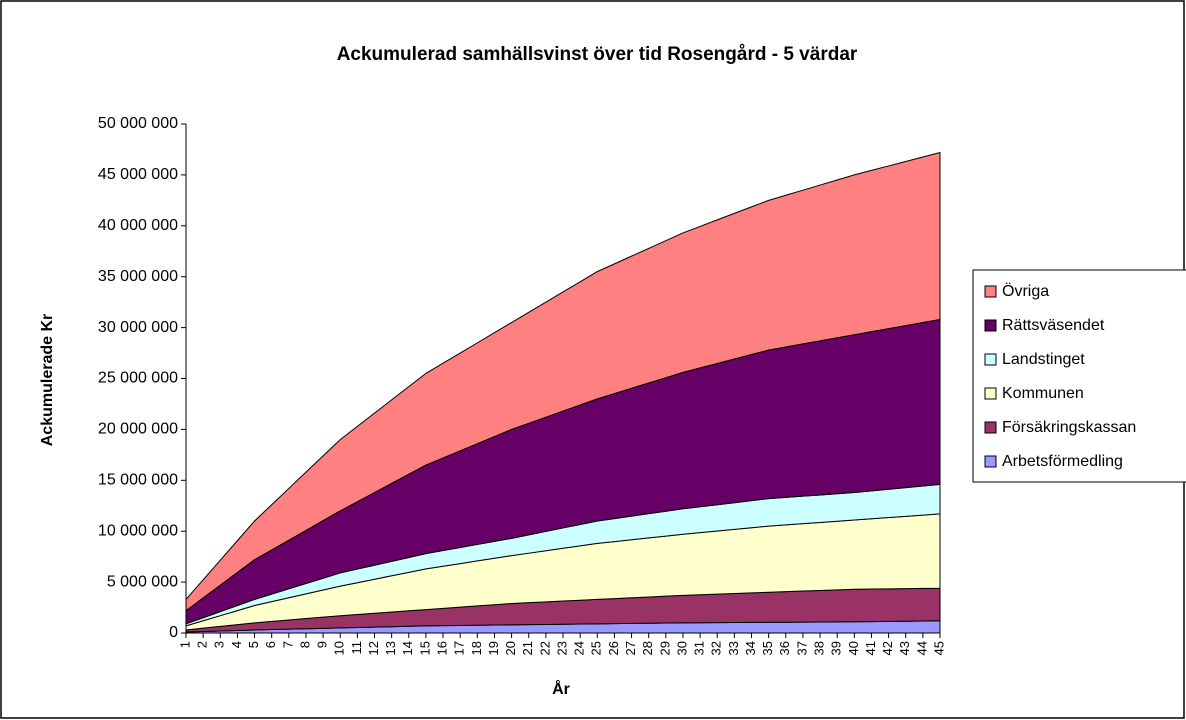  What do you see at coordinates (287, 644) in the screenshot?
I see `x-tick-label: 7` at bounding box center [287, 644].